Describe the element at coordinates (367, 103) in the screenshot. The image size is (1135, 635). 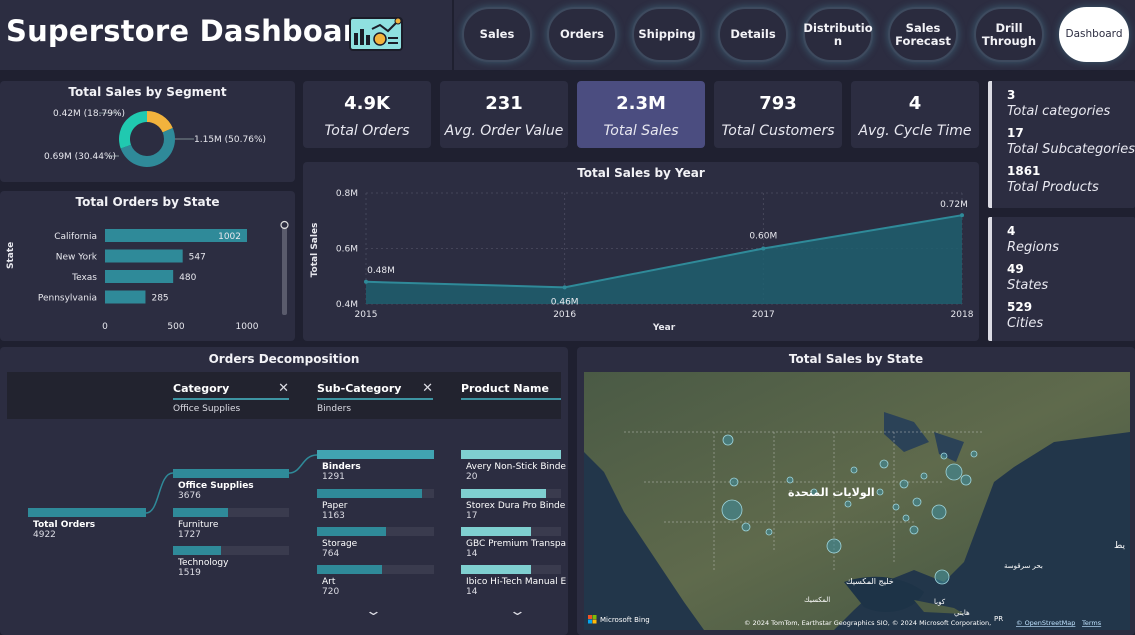
I see `kpi-value: 4.9K` at that location.